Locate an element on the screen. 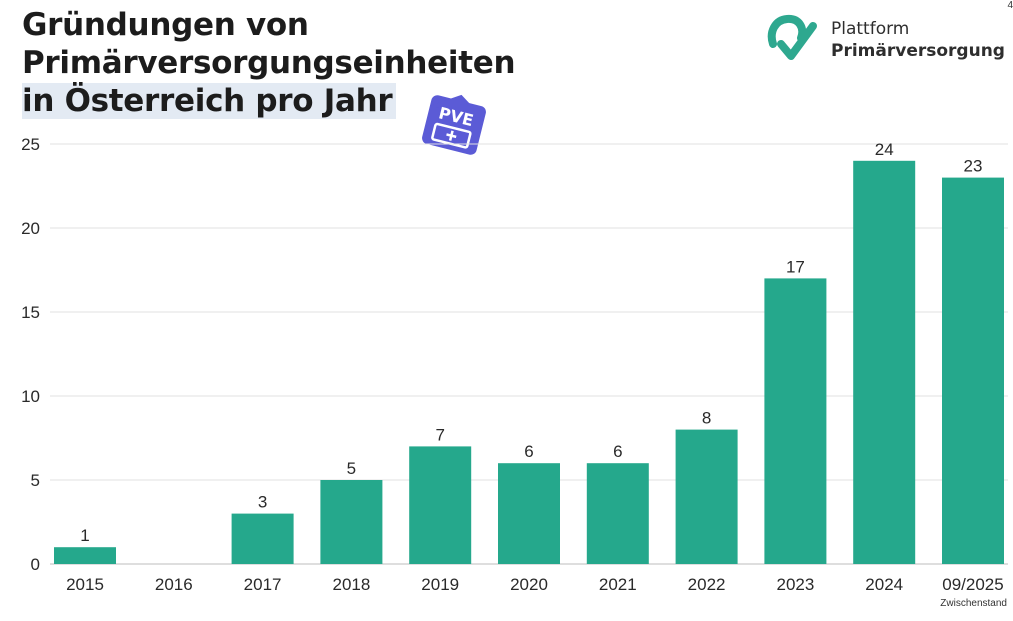 This screenshot has width=1013, height=621. x-tick-label: 2024 is located at coordinates (884, 584).